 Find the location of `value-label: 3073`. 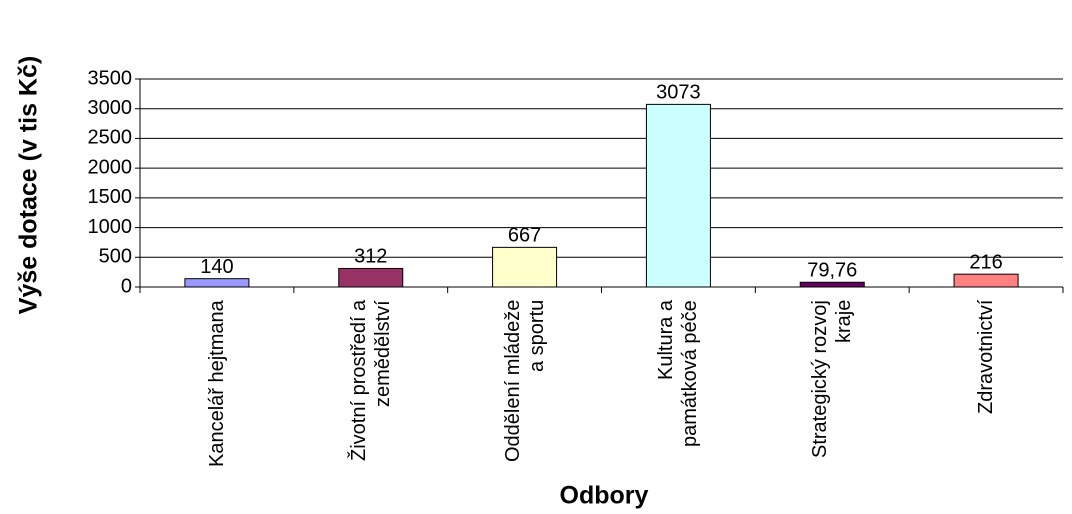

value-label: 3073 is located at coordinates (678, 93).